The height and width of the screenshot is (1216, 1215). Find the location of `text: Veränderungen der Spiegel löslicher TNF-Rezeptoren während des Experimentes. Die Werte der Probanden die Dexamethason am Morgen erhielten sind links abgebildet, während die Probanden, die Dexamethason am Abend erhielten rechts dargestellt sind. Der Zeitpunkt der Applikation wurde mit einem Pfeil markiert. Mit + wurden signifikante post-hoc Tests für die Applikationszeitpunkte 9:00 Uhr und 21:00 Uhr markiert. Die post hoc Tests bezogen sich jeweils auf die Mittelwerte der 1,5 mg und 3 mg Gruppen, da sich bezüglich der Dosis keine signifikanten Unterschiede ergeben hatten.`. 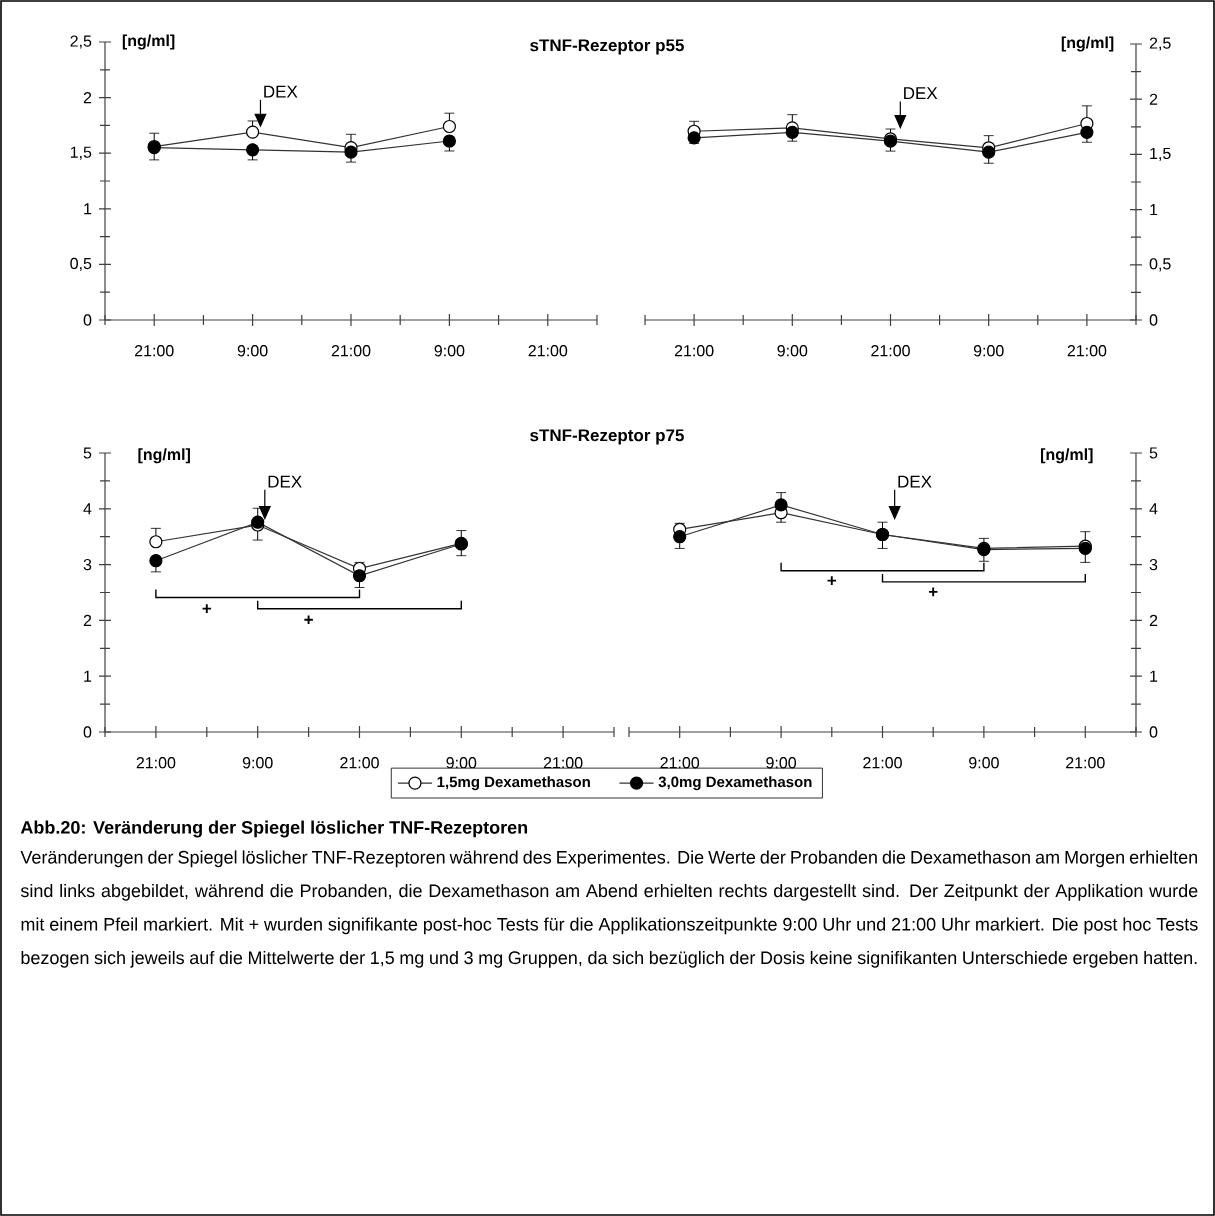

text: Veränderungen der Spiegel löslicher TNF-Rezeptoren während des Experimentes. Die Werte der Probanden die Dexamethason am Morgen erhielten sind links abgebildet, während die Probanden, die Dexamethason am Abend erhielten rechts dargestellt sind. Der Zeitpunkt der Applikation wurde mit einem Pfeil markiert. Mit + wurden signifikante post-hoc Tests für die Applikationszeitpunkte 9:00 Uhr und 21:00 Uhr markiert. Die post hoc Tests bezogen sich jeweils auf die Mittelwerte der 1,5 mg und 3 mg Gruppen, da sich bezüglich der Dosis keine signifikanten Unterschiede ergeben hatten. is located at coordinates (609, 909).